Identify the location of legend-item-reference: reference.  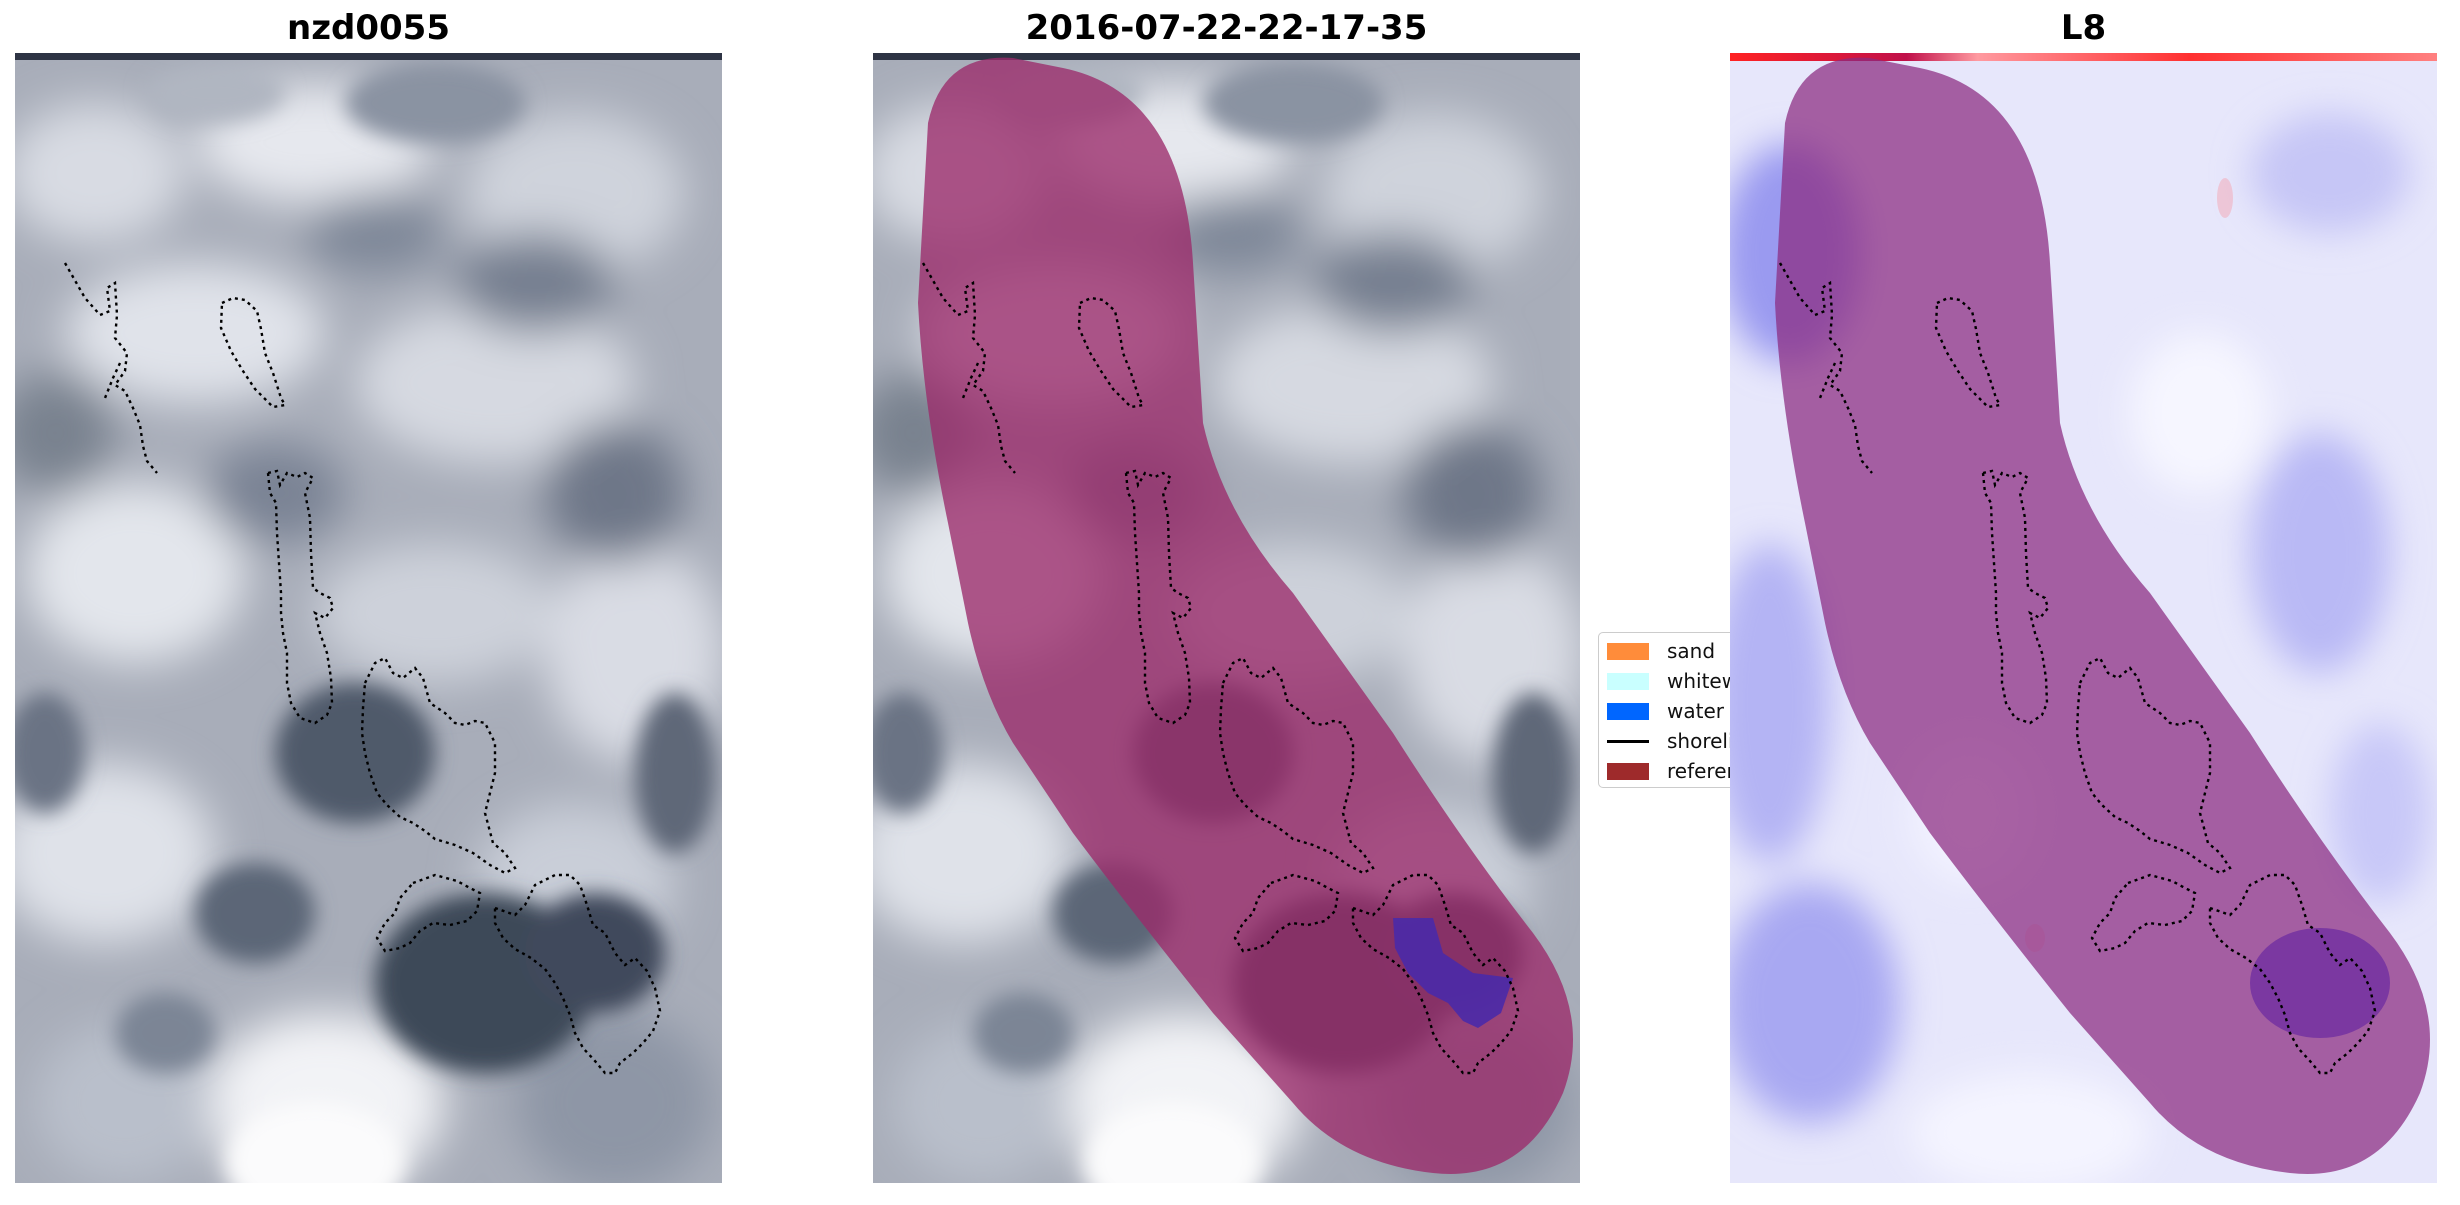
(1672, 771).